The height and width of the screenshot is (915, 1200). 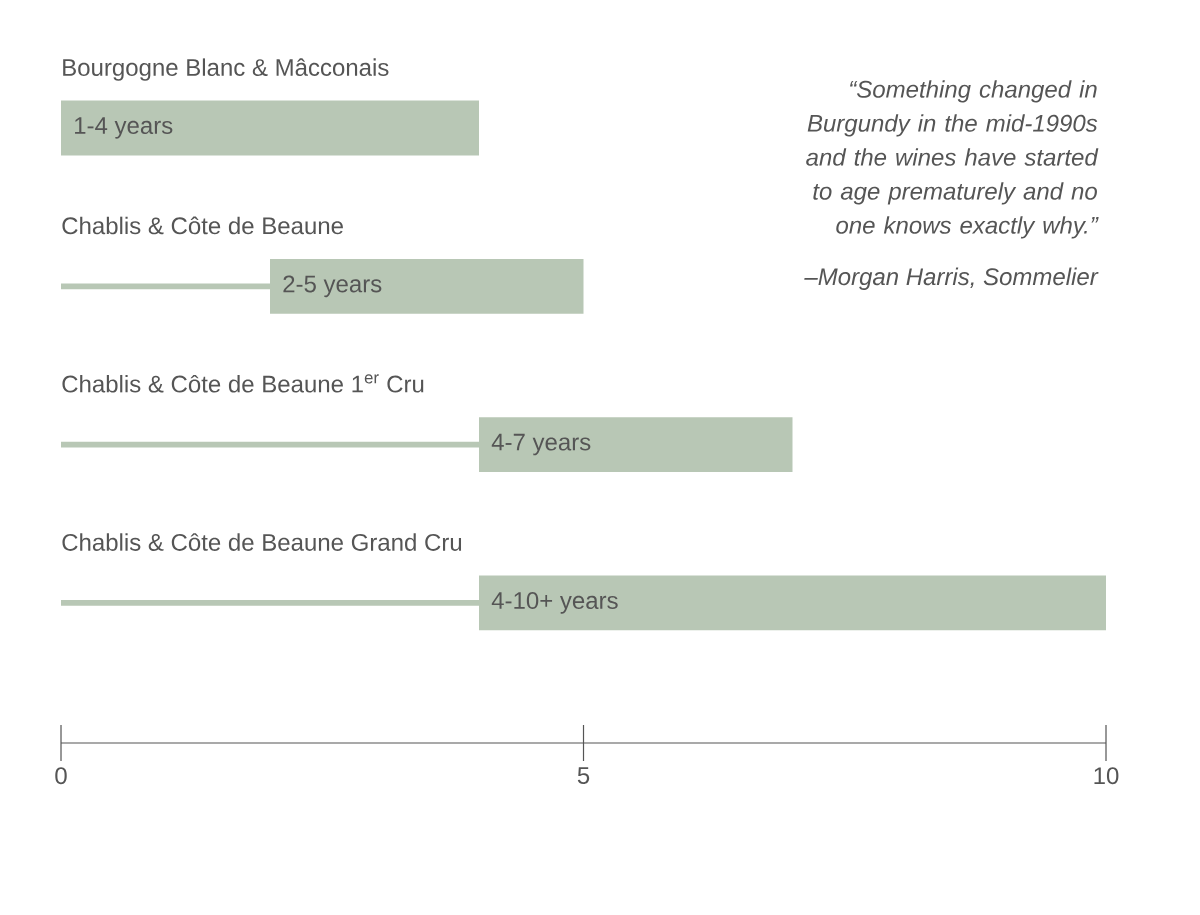 I want to click on y-tick-label: Chablis & Côte de Beaune, so click(x=202, y=225).